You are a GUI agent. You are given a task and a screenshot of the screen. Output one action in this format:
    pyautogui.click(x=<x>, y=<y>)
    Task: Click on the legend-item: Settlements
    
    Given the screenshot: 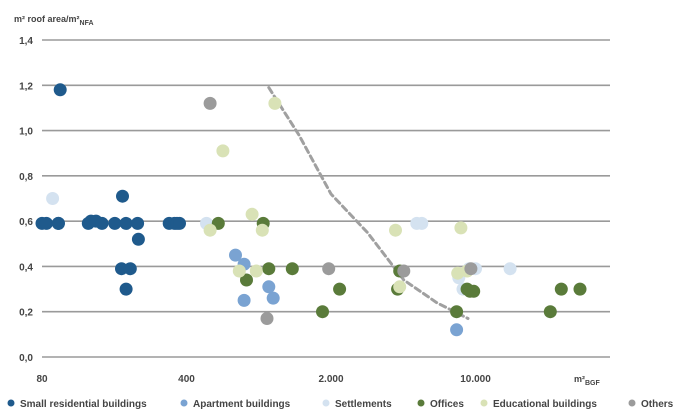 What is the action you would take?
    pyautogui.click(x=357, y=404)
    